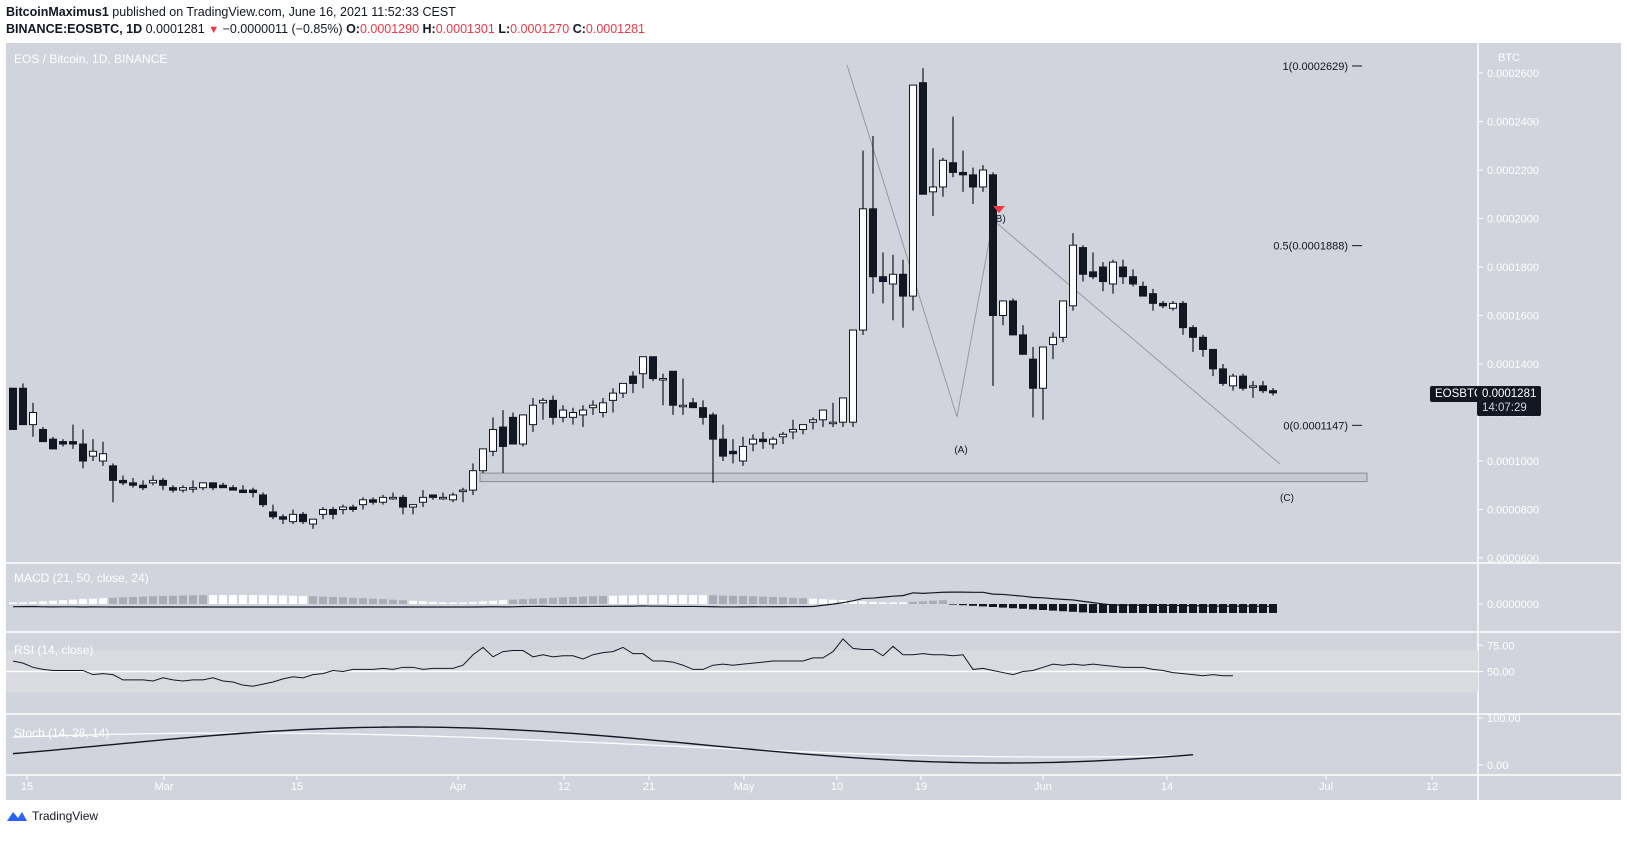 The width and height of the screenshot is (1627, 867). What do you see at coordinates (1509, 394) in the screenshot?
I see `last-price-tag-value: 0.0001281` at bounding box center [1509, 394].